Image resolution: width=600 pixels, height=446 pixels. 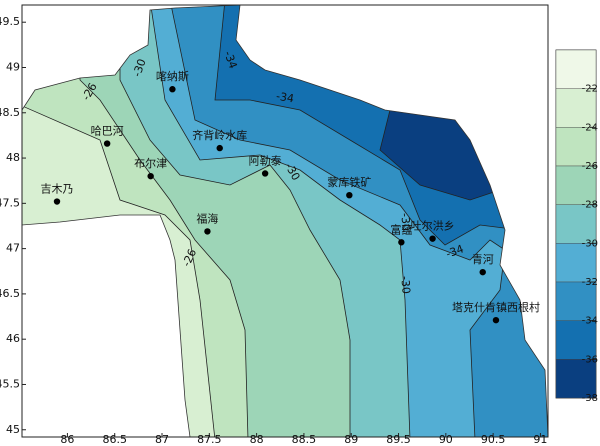 I want to click on x-tick-label: 90.5, so click(x=493, y=439).